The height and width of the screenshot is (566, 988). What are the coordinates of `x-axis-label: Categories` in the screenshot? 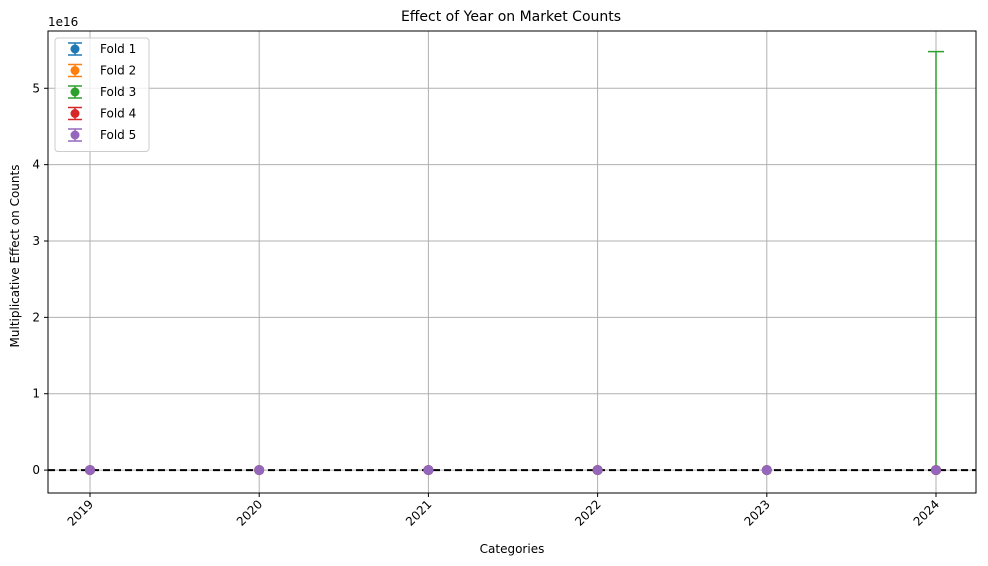 It's located at (512, 549).